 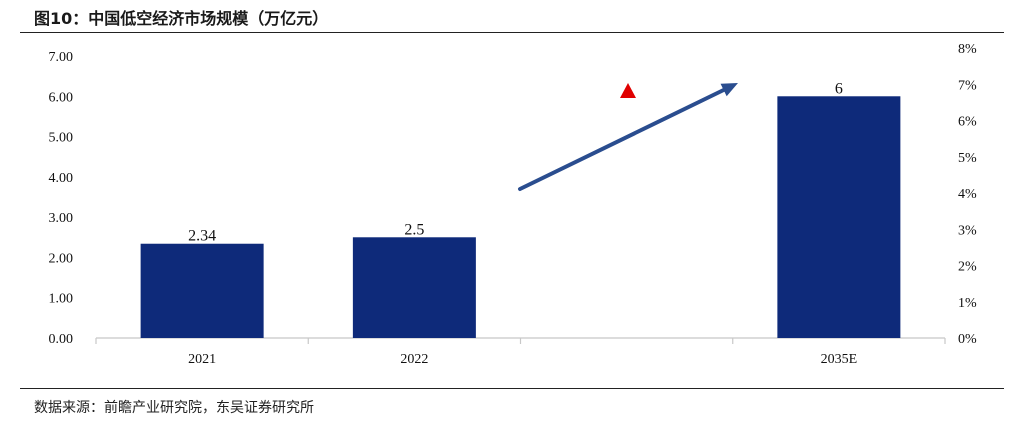 I want to click on top-rule, so click(x=512, y=32).